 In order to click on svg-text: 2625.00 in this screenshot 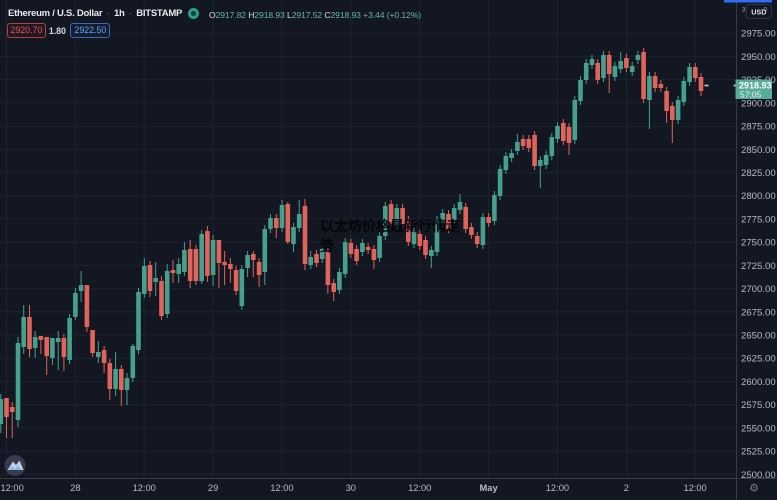, I will do `click(758, 359)`.